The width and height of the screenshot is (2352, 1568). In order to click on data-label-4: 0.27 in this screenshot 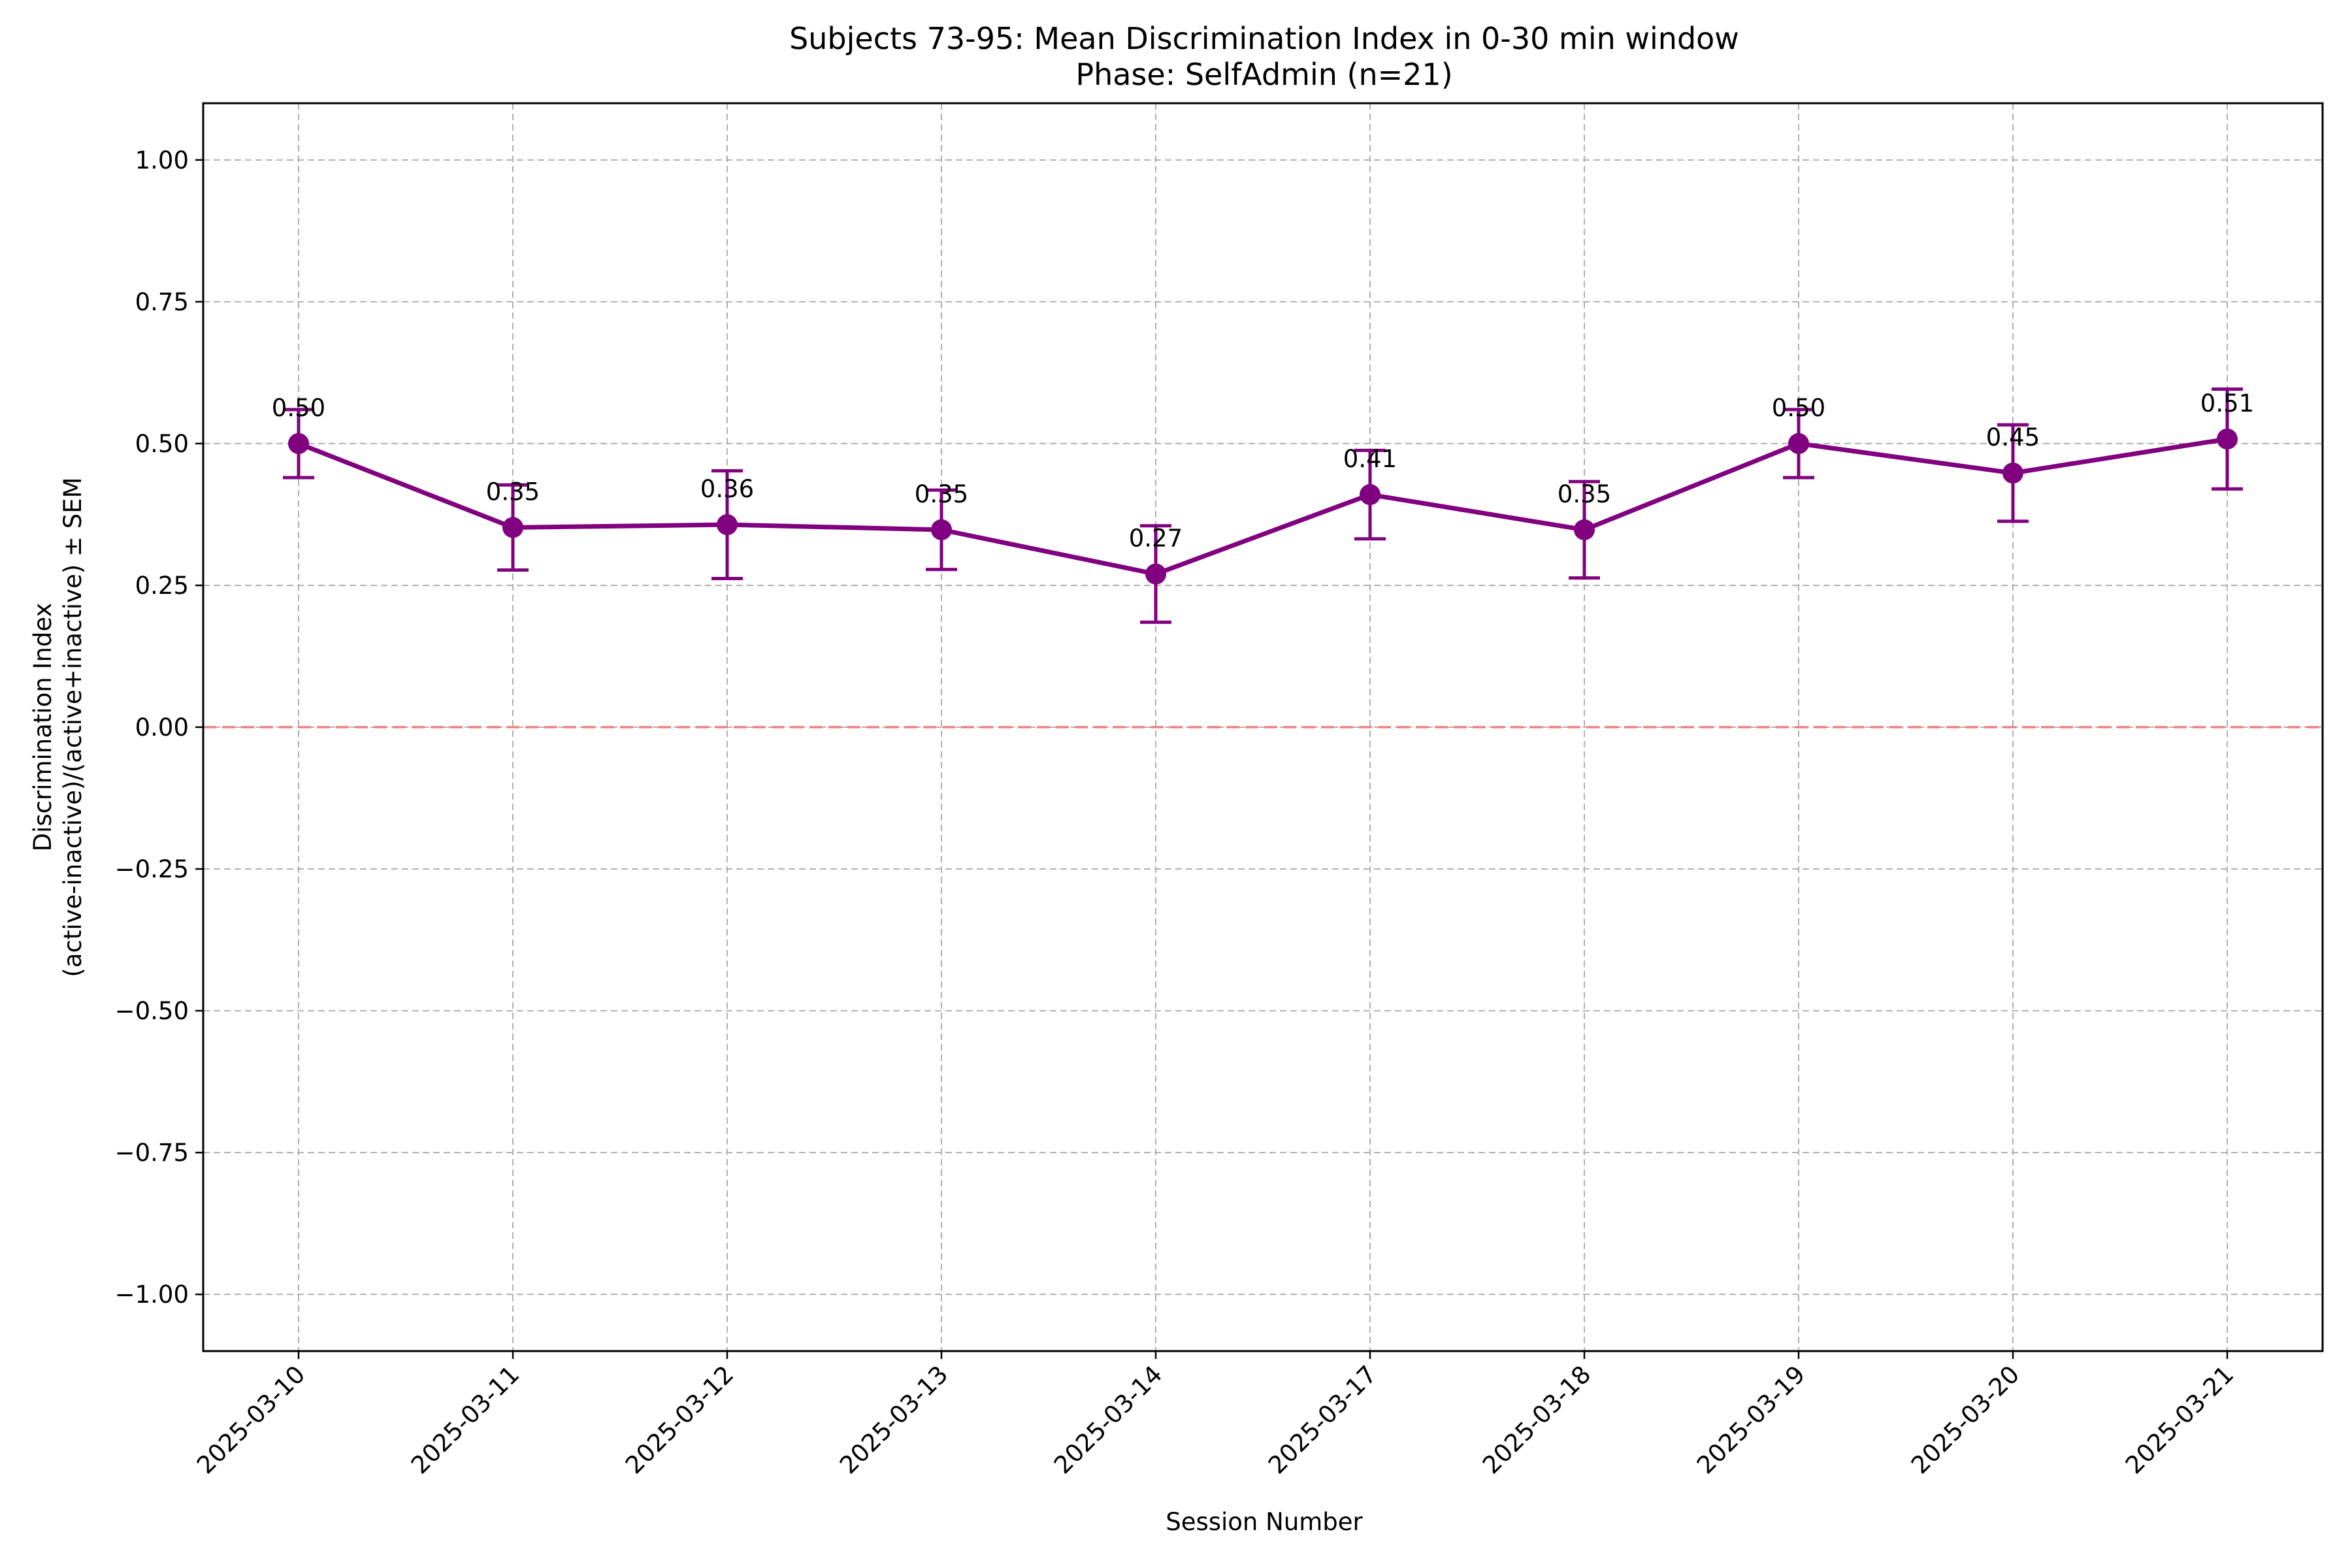, I will do `click(1156, 539)`.